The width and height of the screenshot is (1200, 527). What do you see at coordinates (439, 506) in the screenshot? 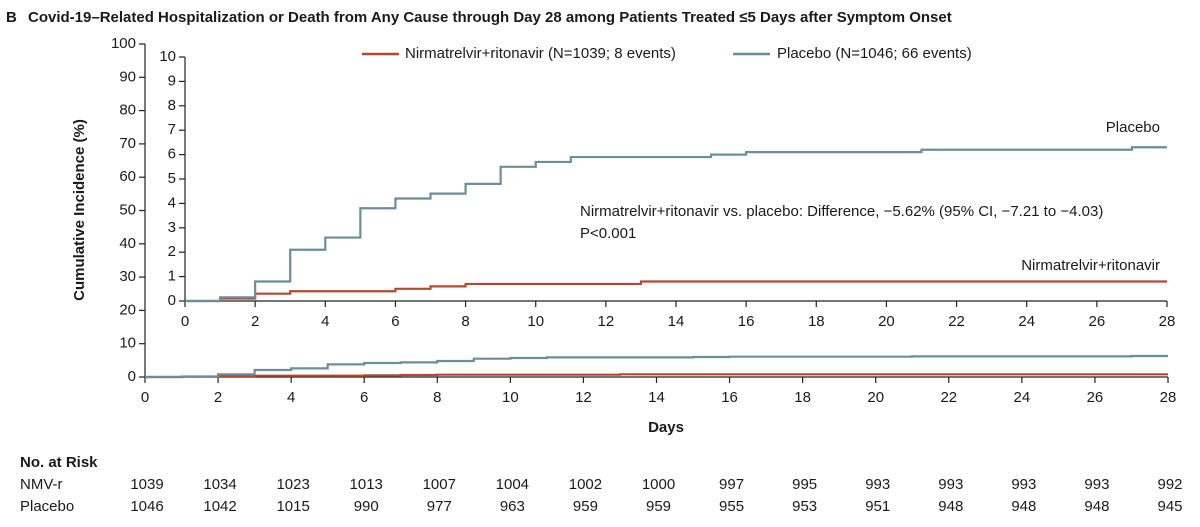
I see `risk-value: 977` at bounding box center [439, 506].